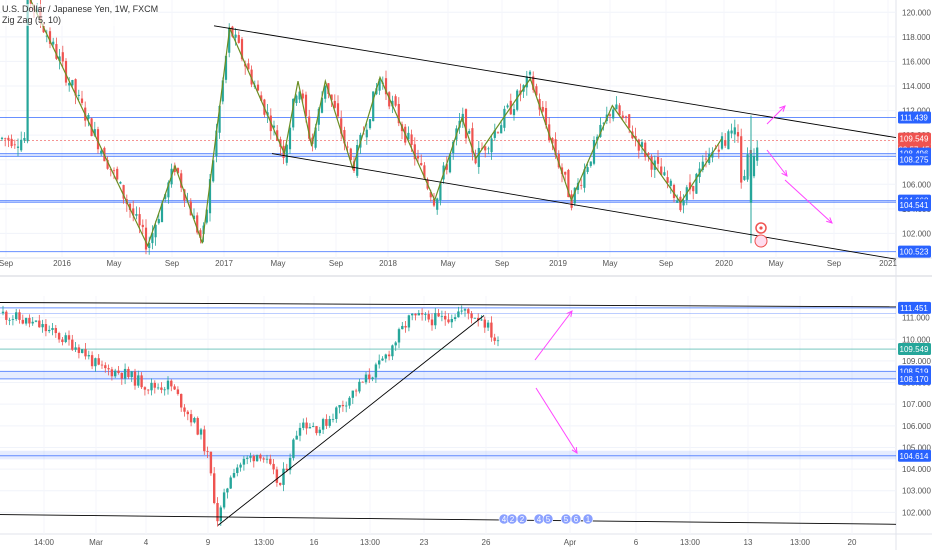 The height and width of the screenshot is (555, 932). What do you see at coordinates (548, 519) in the screenshot?
I see `event-badge-count: 5` at bounding box center [548, 519].